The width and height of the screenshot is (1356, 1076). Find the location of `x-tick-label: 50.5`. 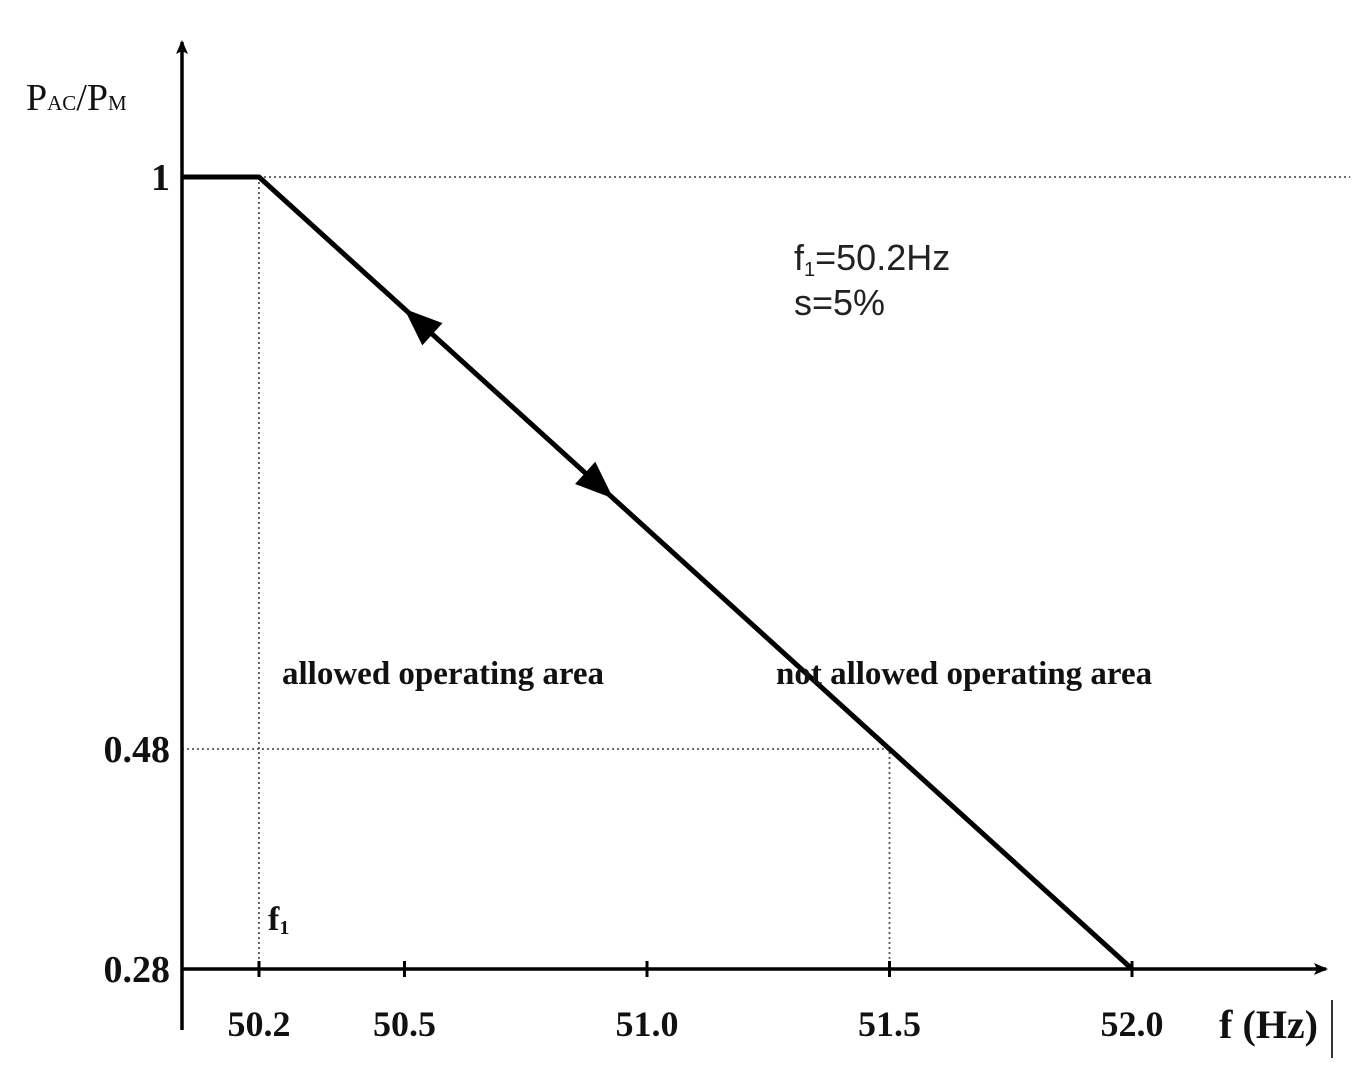

x-tick-label: 50.5 is located at coordinates (404, 1024).